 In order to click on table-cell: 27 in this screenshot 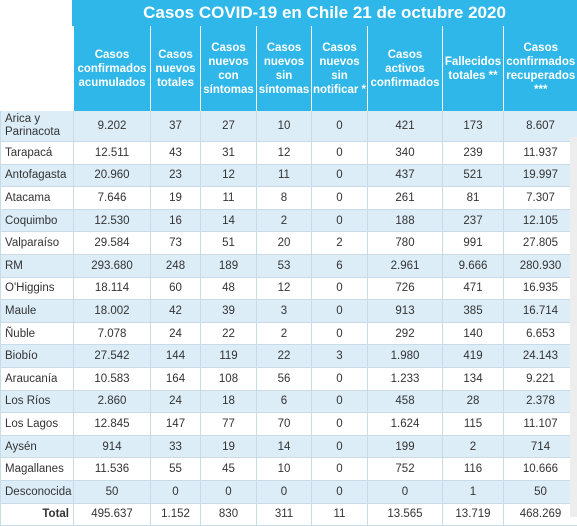, I will do `click(229, 126)`.